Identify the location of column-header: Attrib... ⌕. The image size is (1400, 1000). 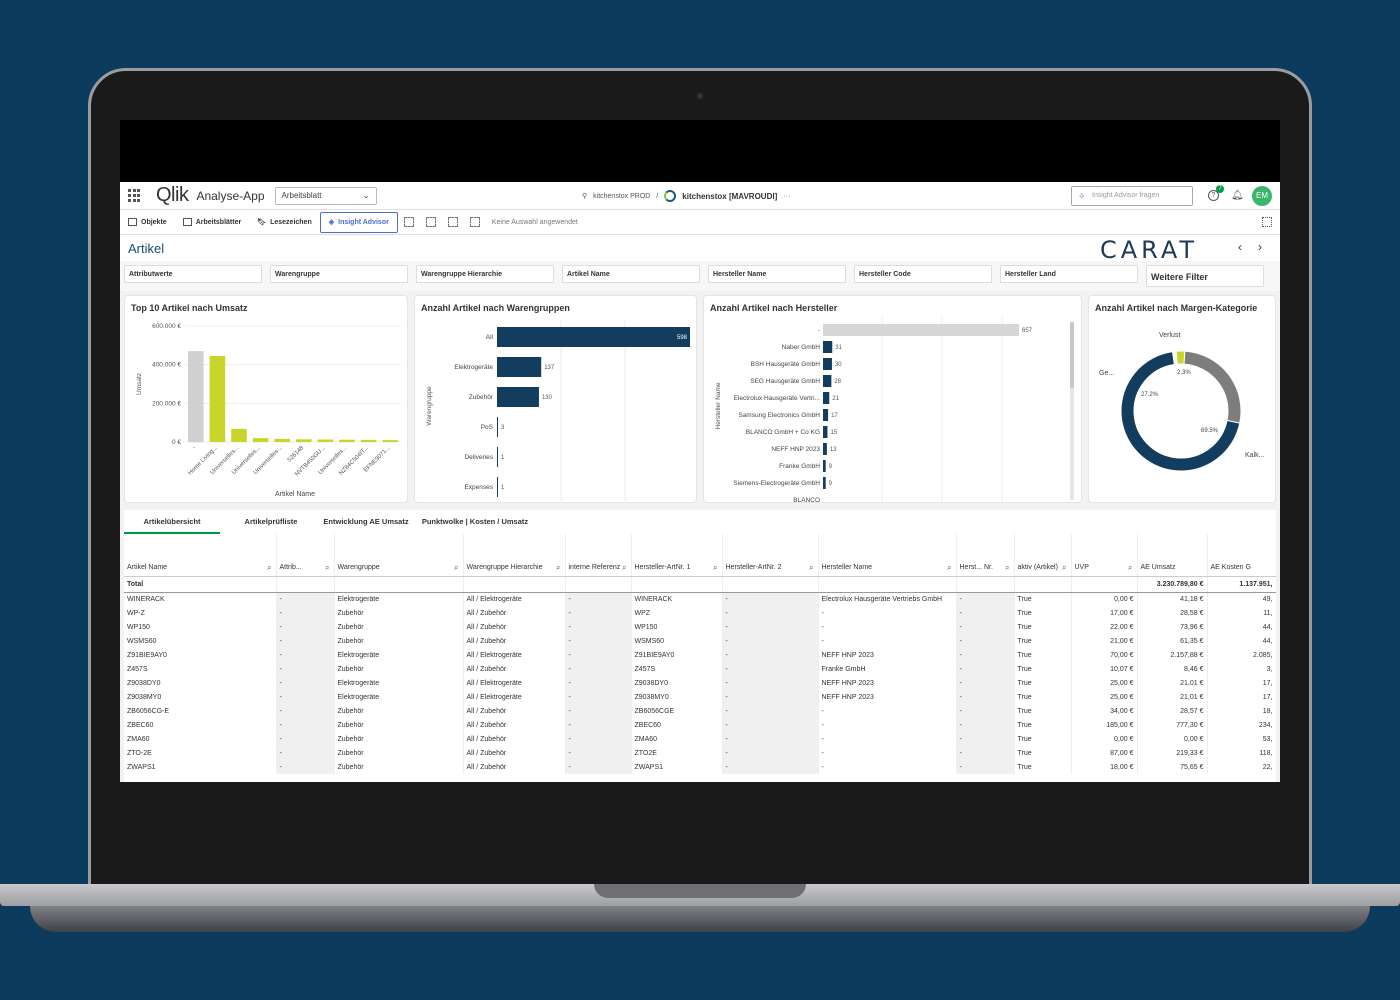
(305, 555).